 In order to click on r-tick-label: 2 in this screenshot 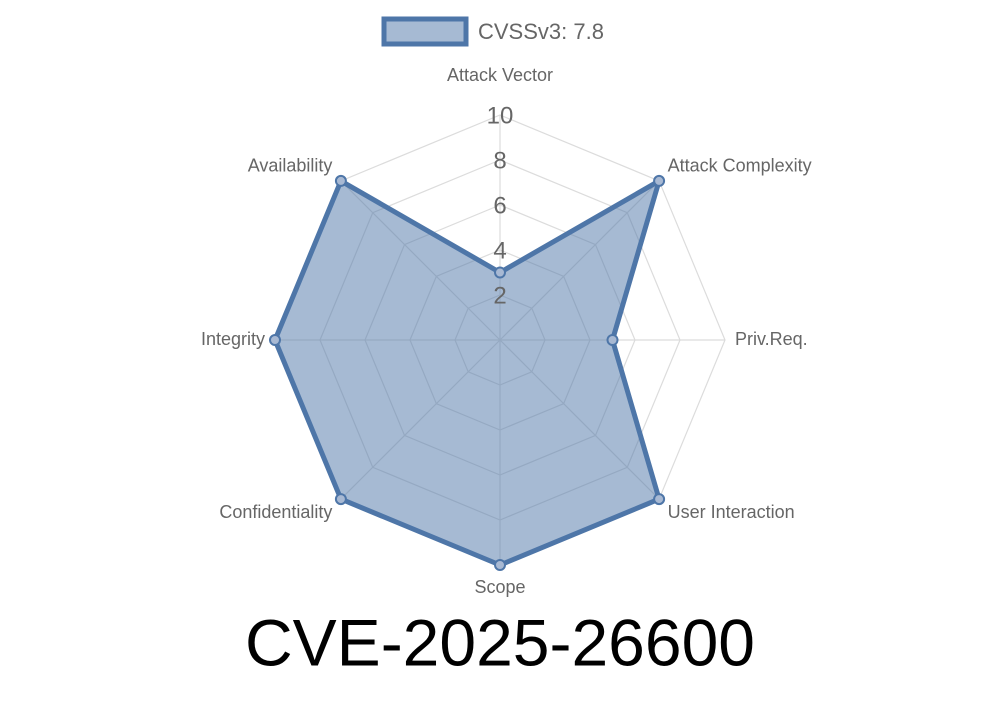, I will do `click(499, 295)`.